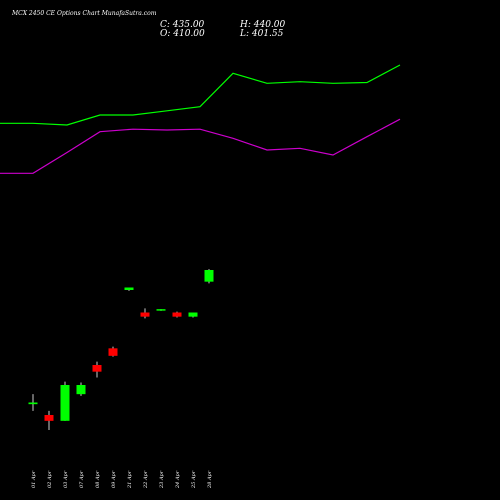  Describe the element at coordinates (162, 479) in the screenshot. I see `x-tick-label: 23 Apr` at that location.